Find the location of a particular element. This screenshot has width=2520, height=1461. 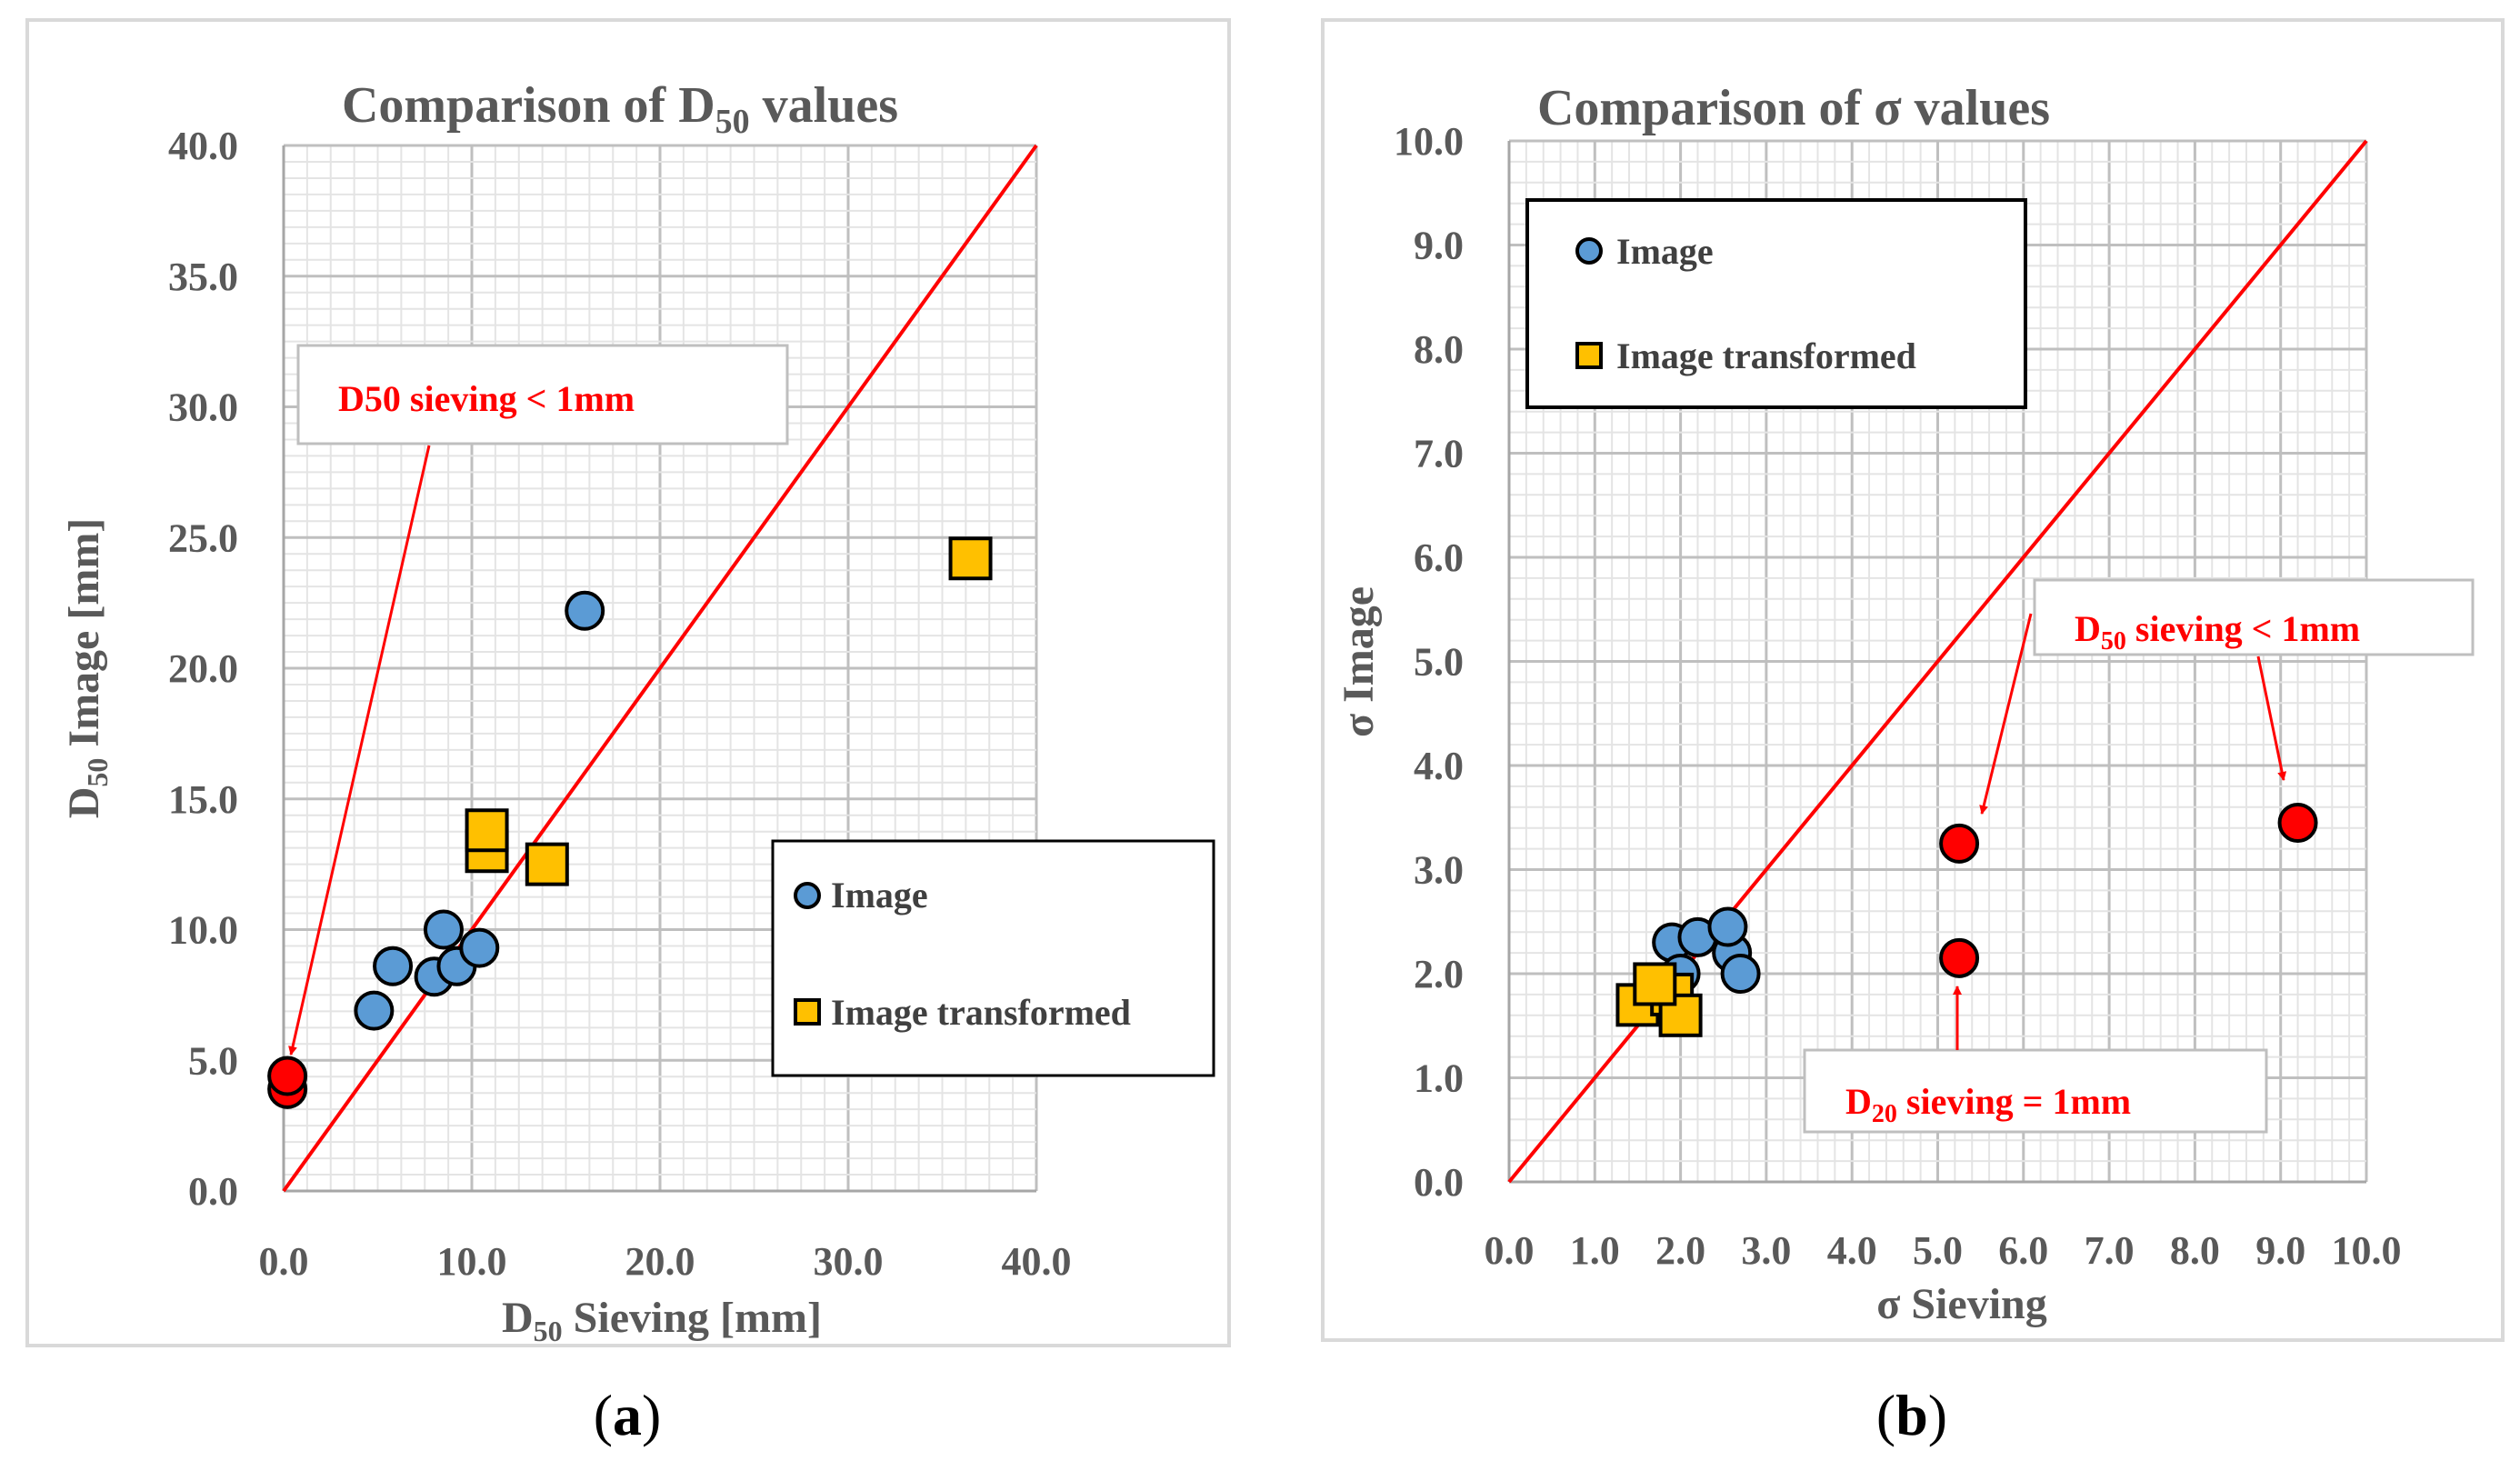

x-tick-label: 20.0 is located at coordinates (660, 1261).